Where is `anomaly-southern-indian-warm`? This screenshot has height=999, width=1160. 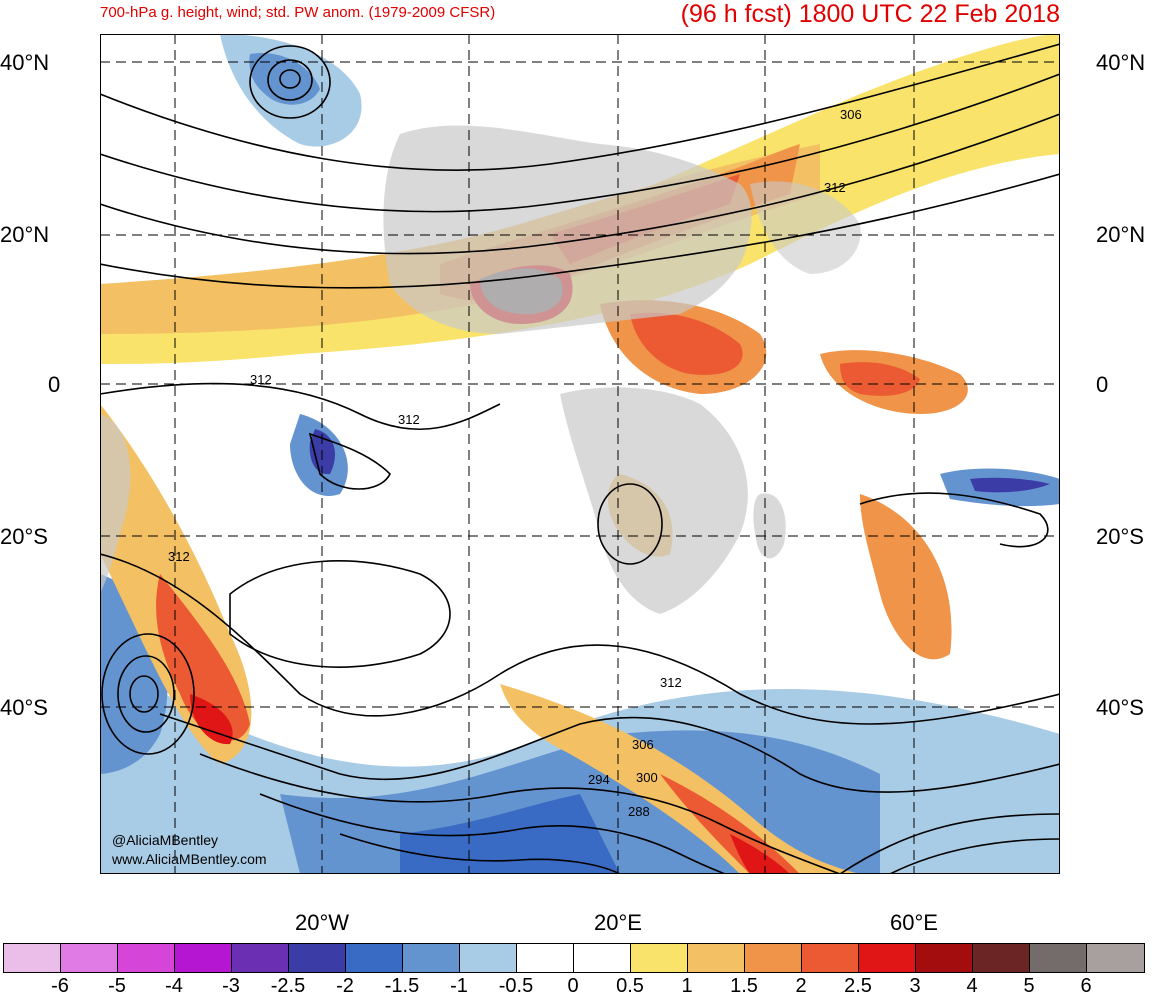 anomaly-southern-indian-warm is located at coordinates (906, 577).